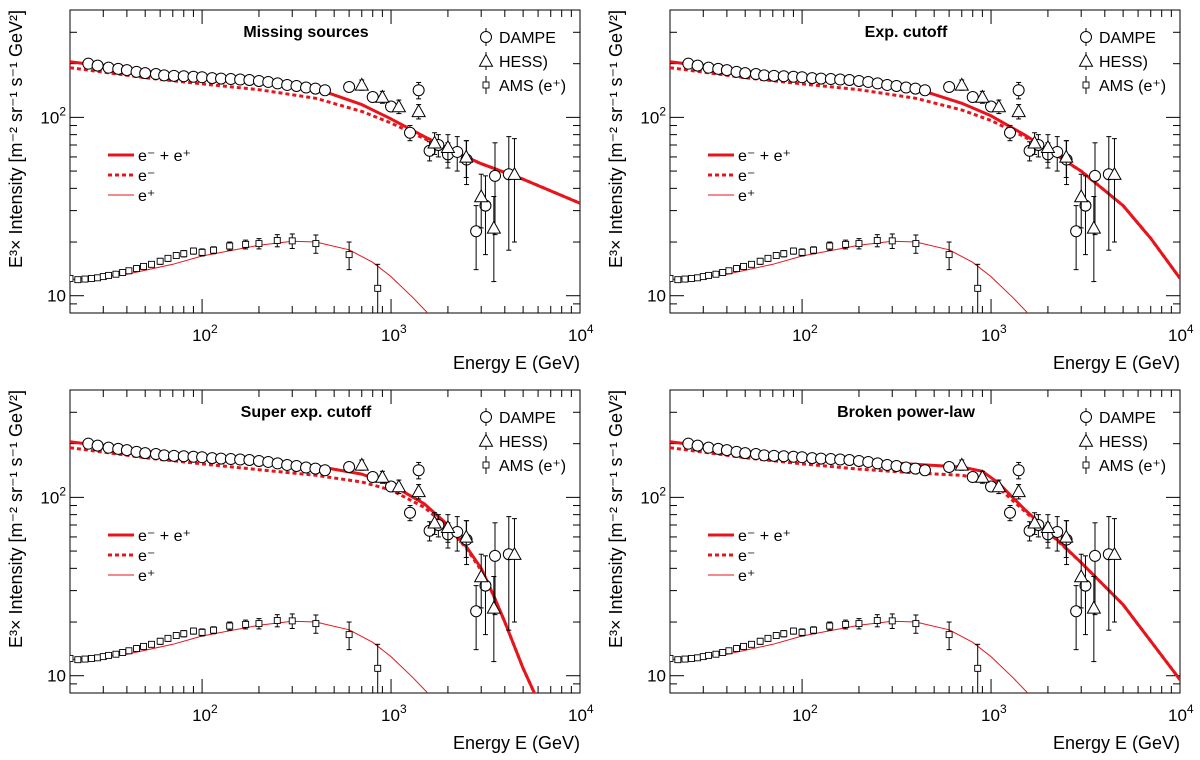 Image resolution: width=1200 pixels, height=760 pixels. Describe the element at coordinates (994, 333) in the screenshot. I see `x-tick-label: 10³` at that location.